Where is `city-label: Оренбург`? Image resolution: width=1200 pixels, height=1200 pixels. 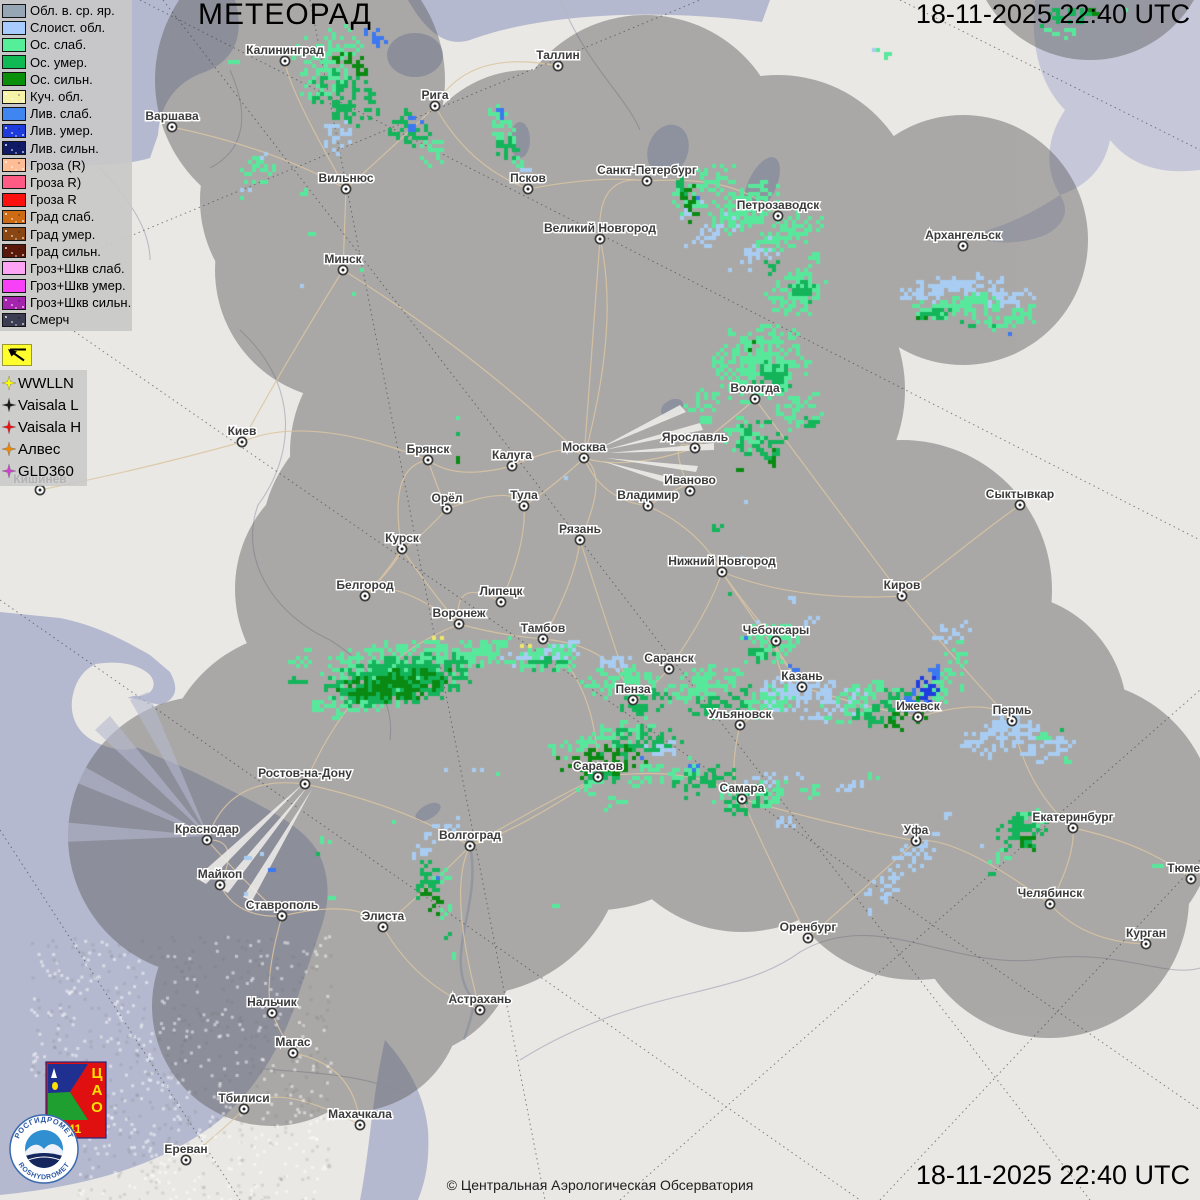
city-label: Оренбург is located at coordinates (808, 927).